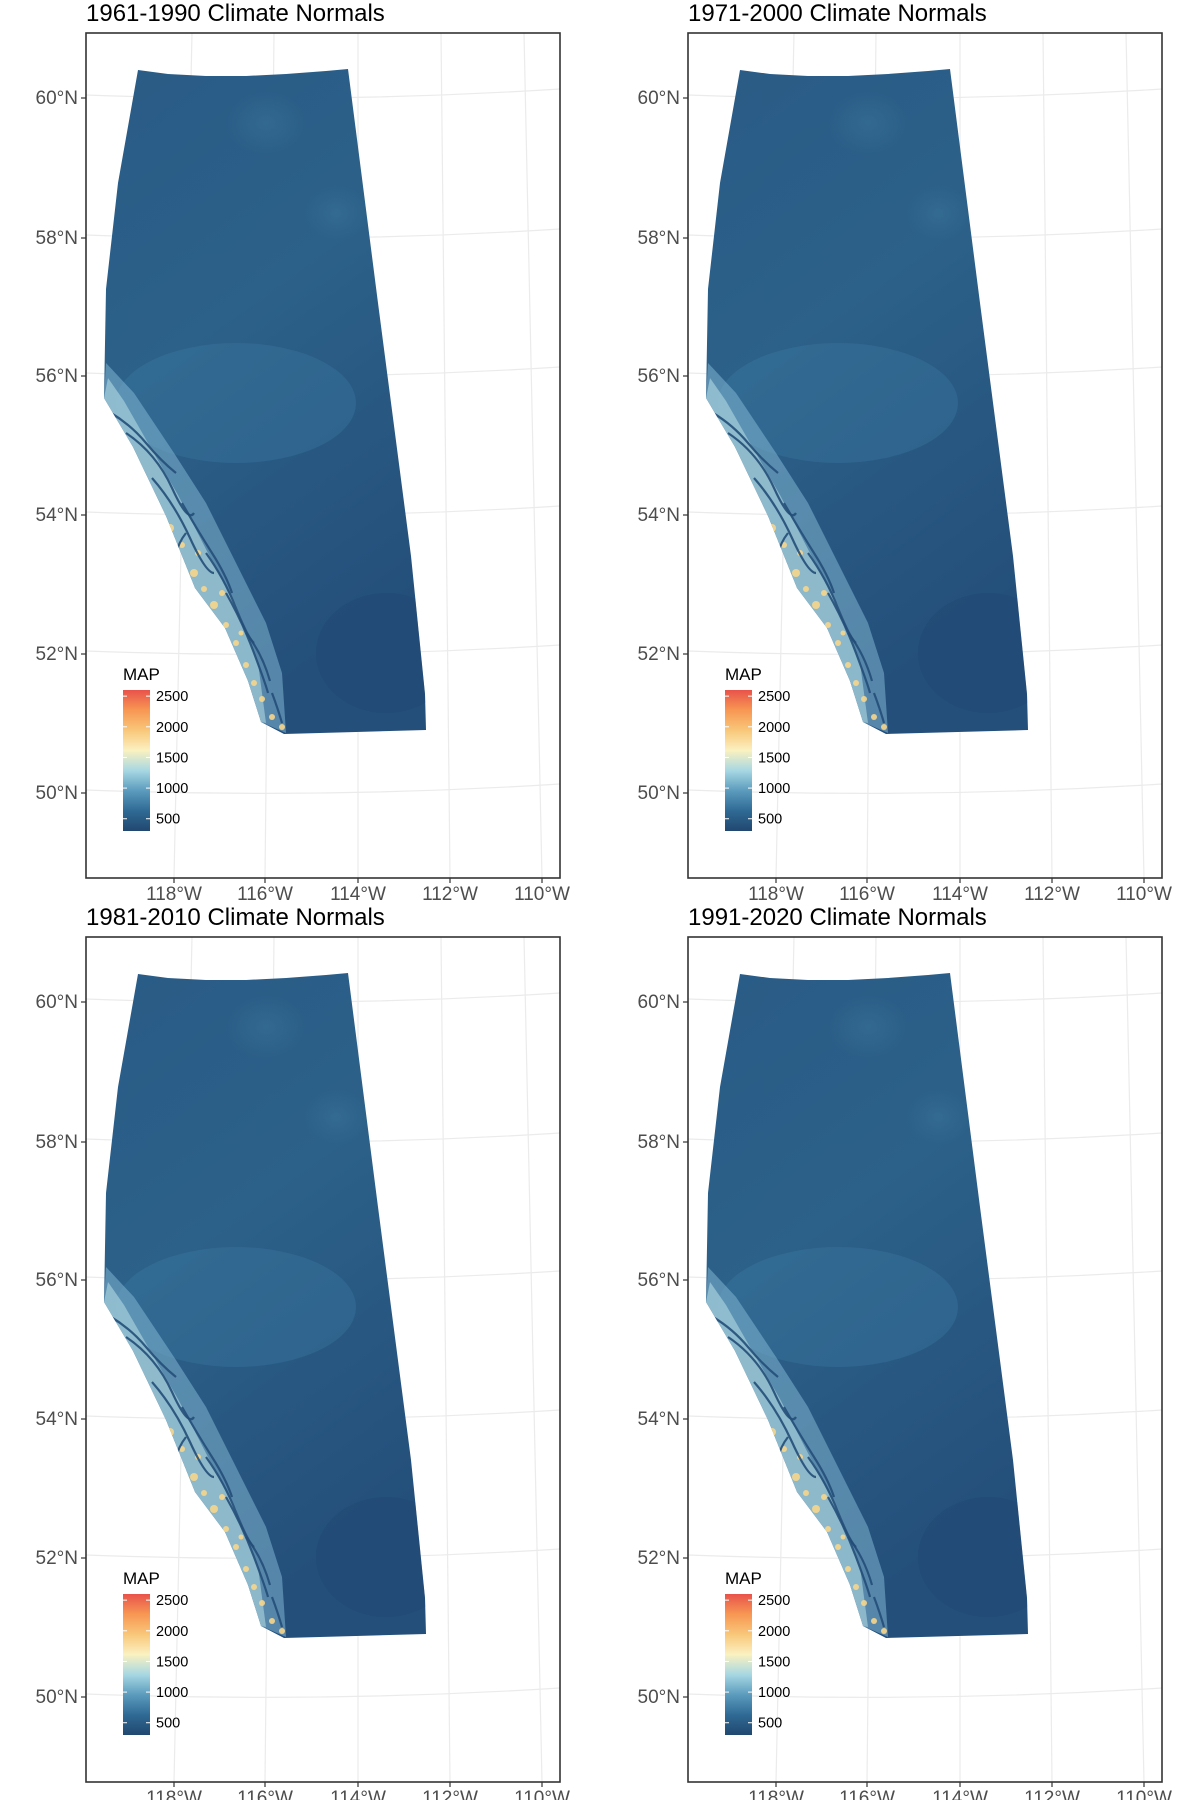 The width and height of the screenshot is (1200, 1800). What do you see at coordinates (867, 894) in the screenshot?
I see `x-tick-label: 116°W` at bounding box center [867, 894].